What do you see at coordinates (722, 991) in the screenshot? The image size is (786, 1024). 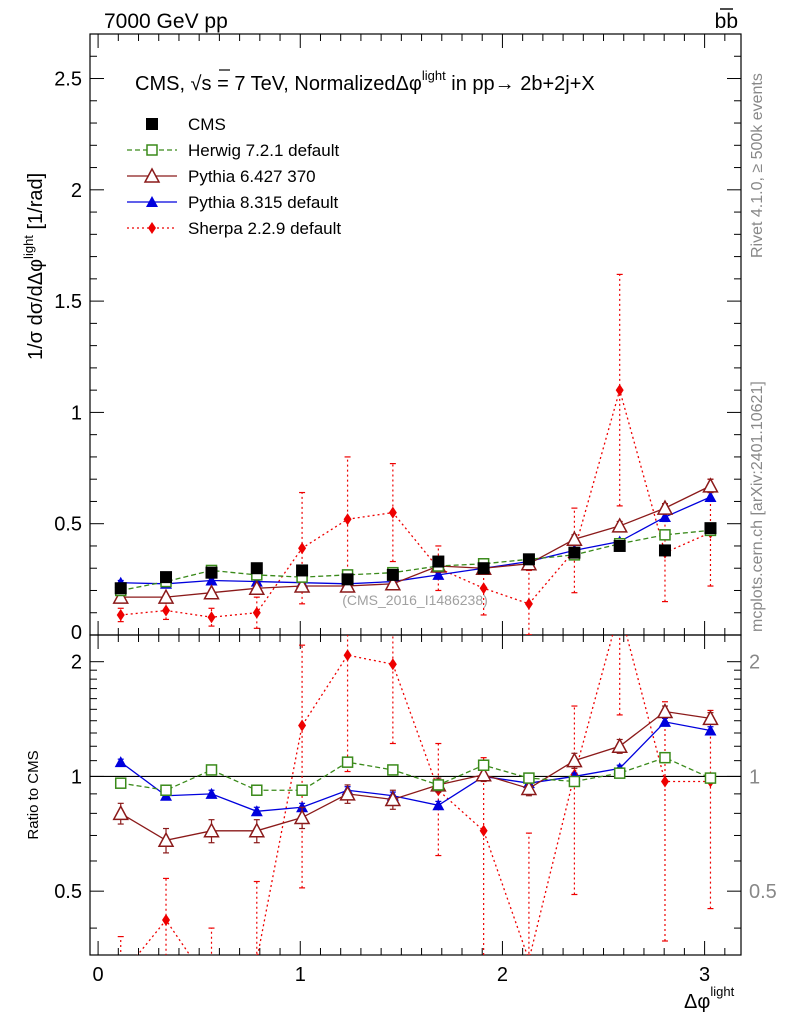 I see `x-axis-label-sup: light` at bounding box center [722, 991].